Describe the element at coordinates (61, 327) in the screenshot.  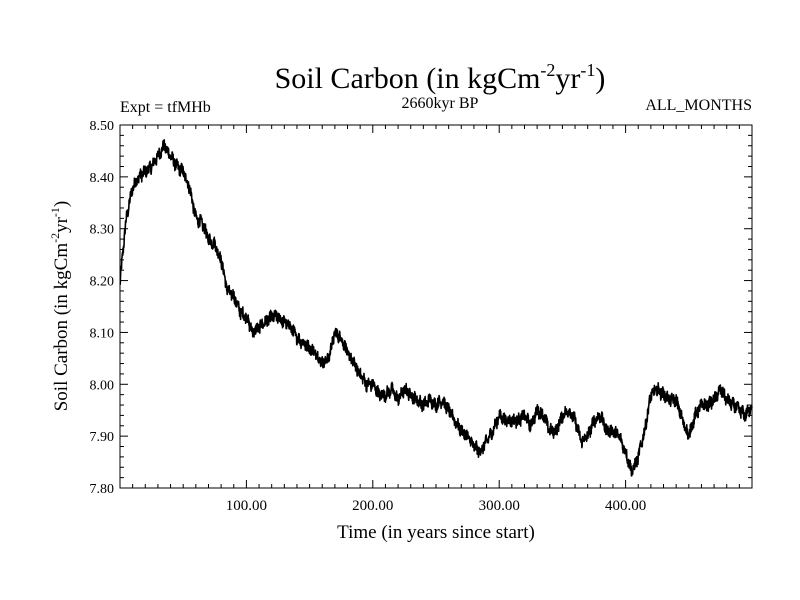
I see `ylabel-main: Soil Carbon (in kgCm` at that location.